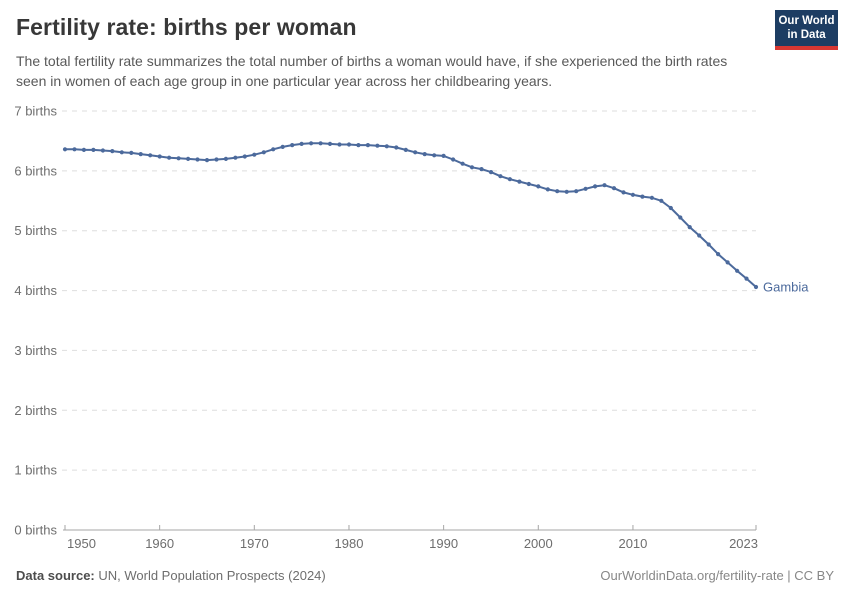 Image resolution: width=850 pixels, height=600 pixels. I want to click on x-axis-label: 2010, so click(632, 543).